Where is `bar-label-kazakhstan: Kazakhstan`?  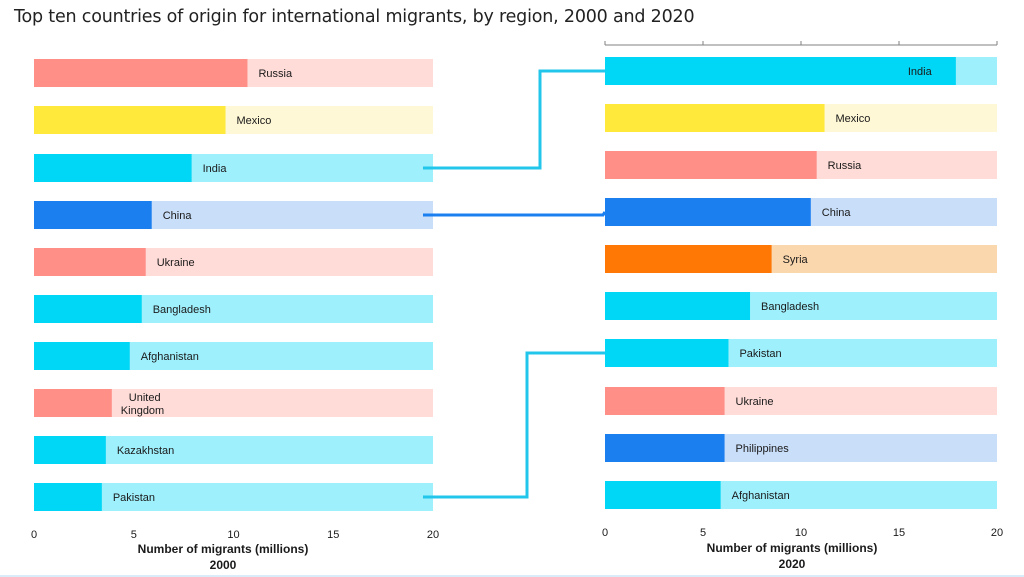
bar-label-kazakhstan: Kazakhstan is located at coordinates (145, 451).